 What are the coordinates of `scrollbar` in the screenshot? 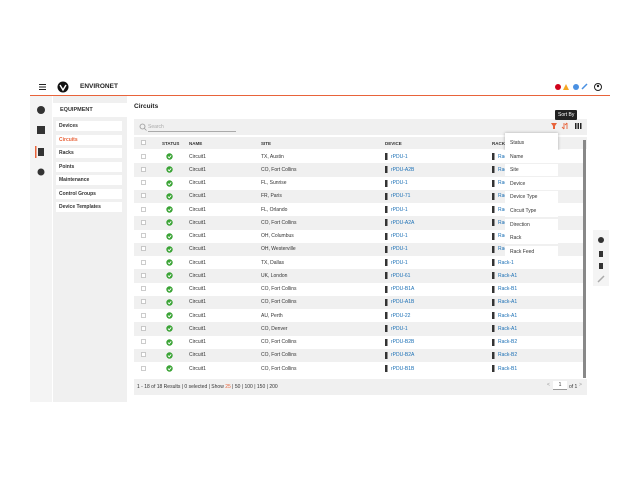 It's located at (584, 259).